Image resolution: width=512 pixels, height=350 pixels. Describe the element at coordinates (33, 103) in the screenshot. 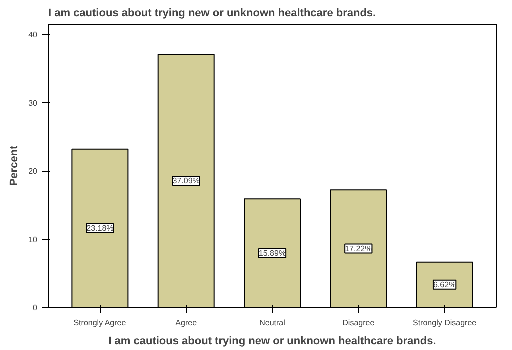

I see `y-tick-label: 30` at that location.